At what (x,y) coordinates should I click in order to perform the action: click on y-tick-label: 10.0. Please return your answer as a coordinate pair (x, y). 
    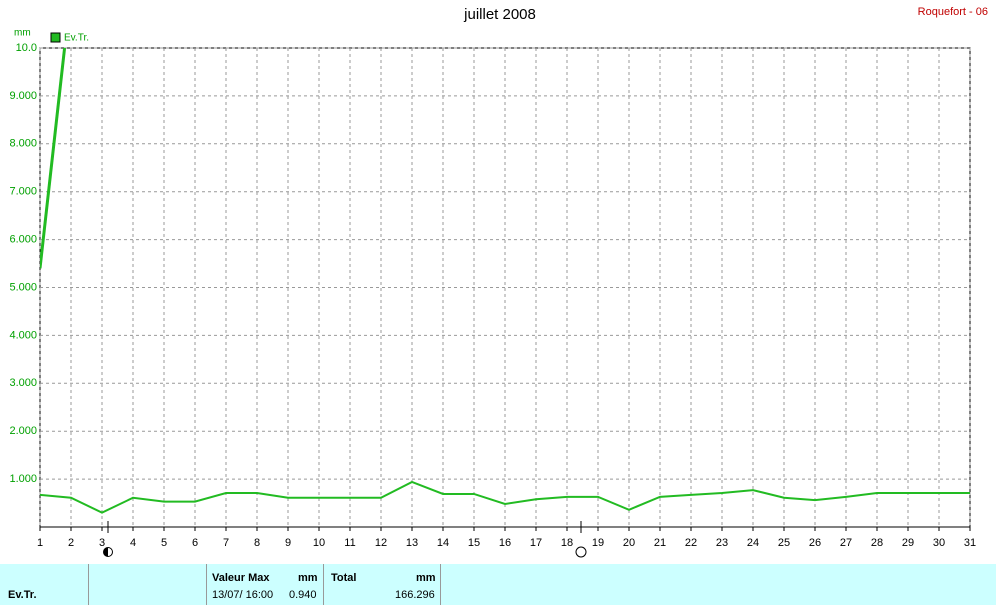
    Looking at the image, I should click on (26, 48).